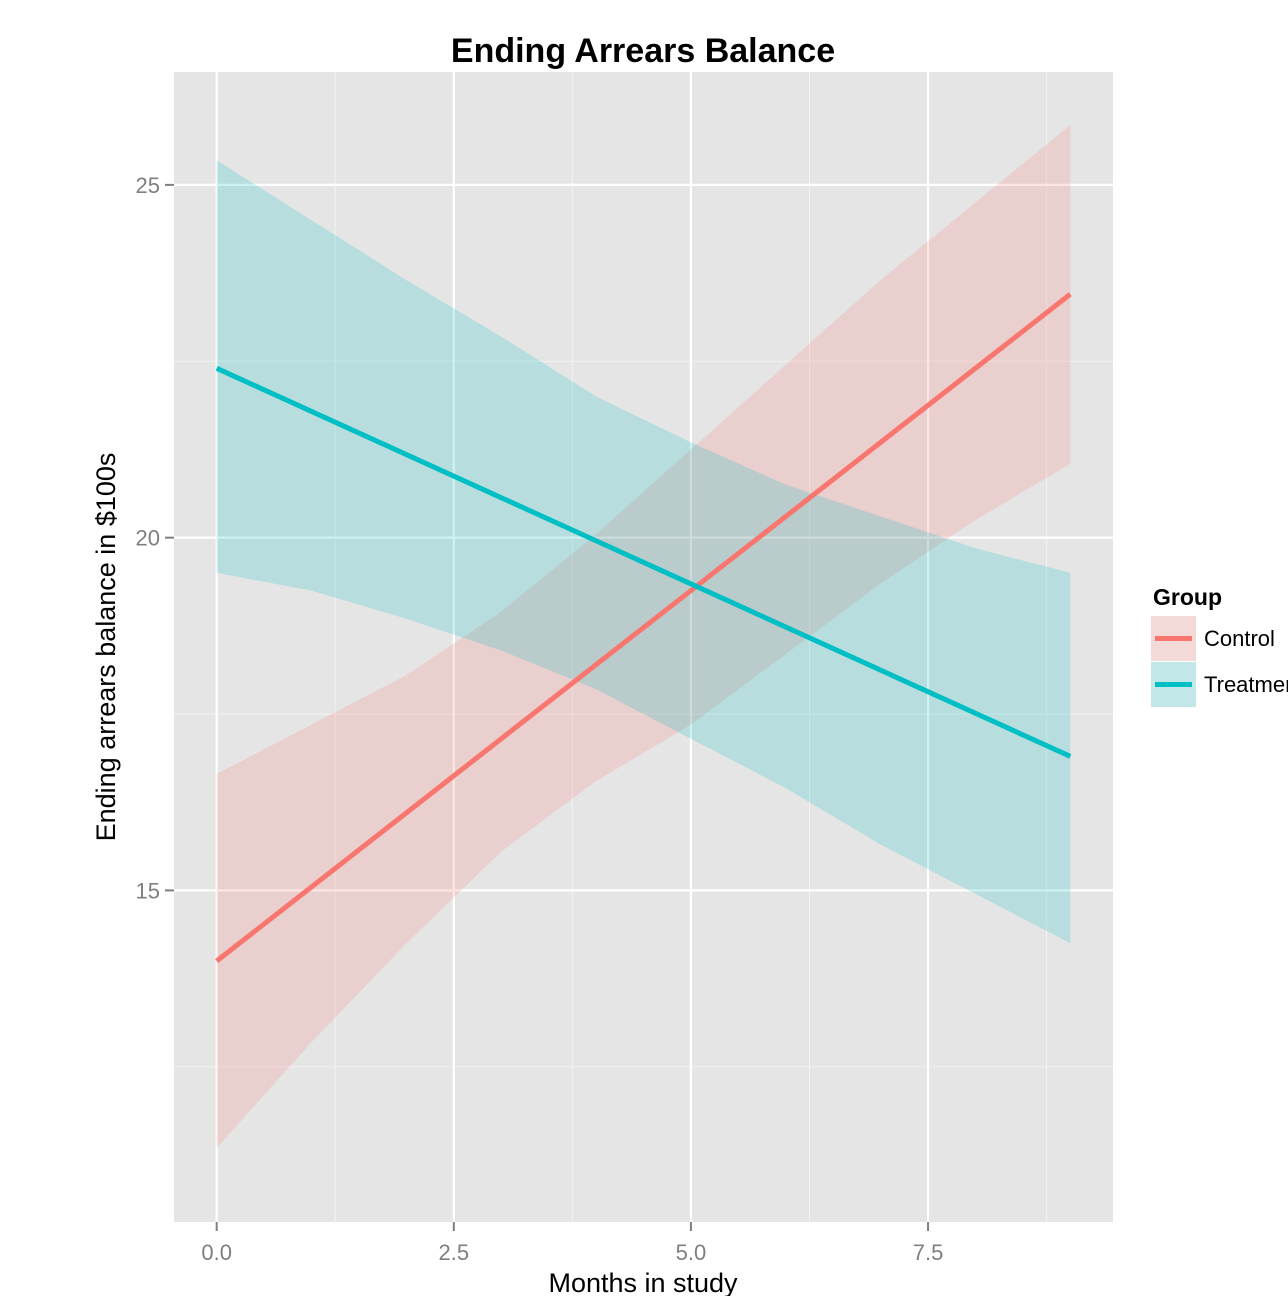 Image resolution: width=1288 pixels, height=1296 pixels. What do you see at coordinates (1239, 638) in the screenshot?
I see `legend-label-control: Control` at bounding box center [1239, 638].